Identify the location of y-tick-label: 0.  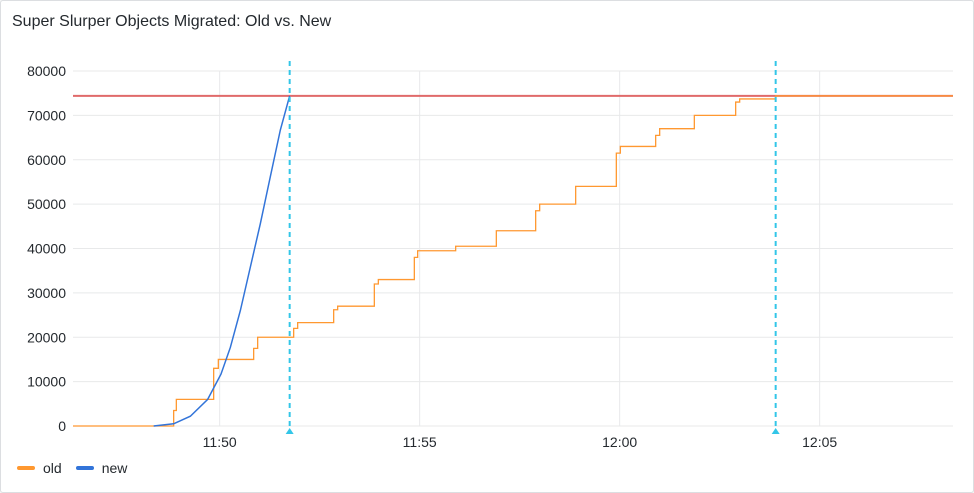
(62, 426).